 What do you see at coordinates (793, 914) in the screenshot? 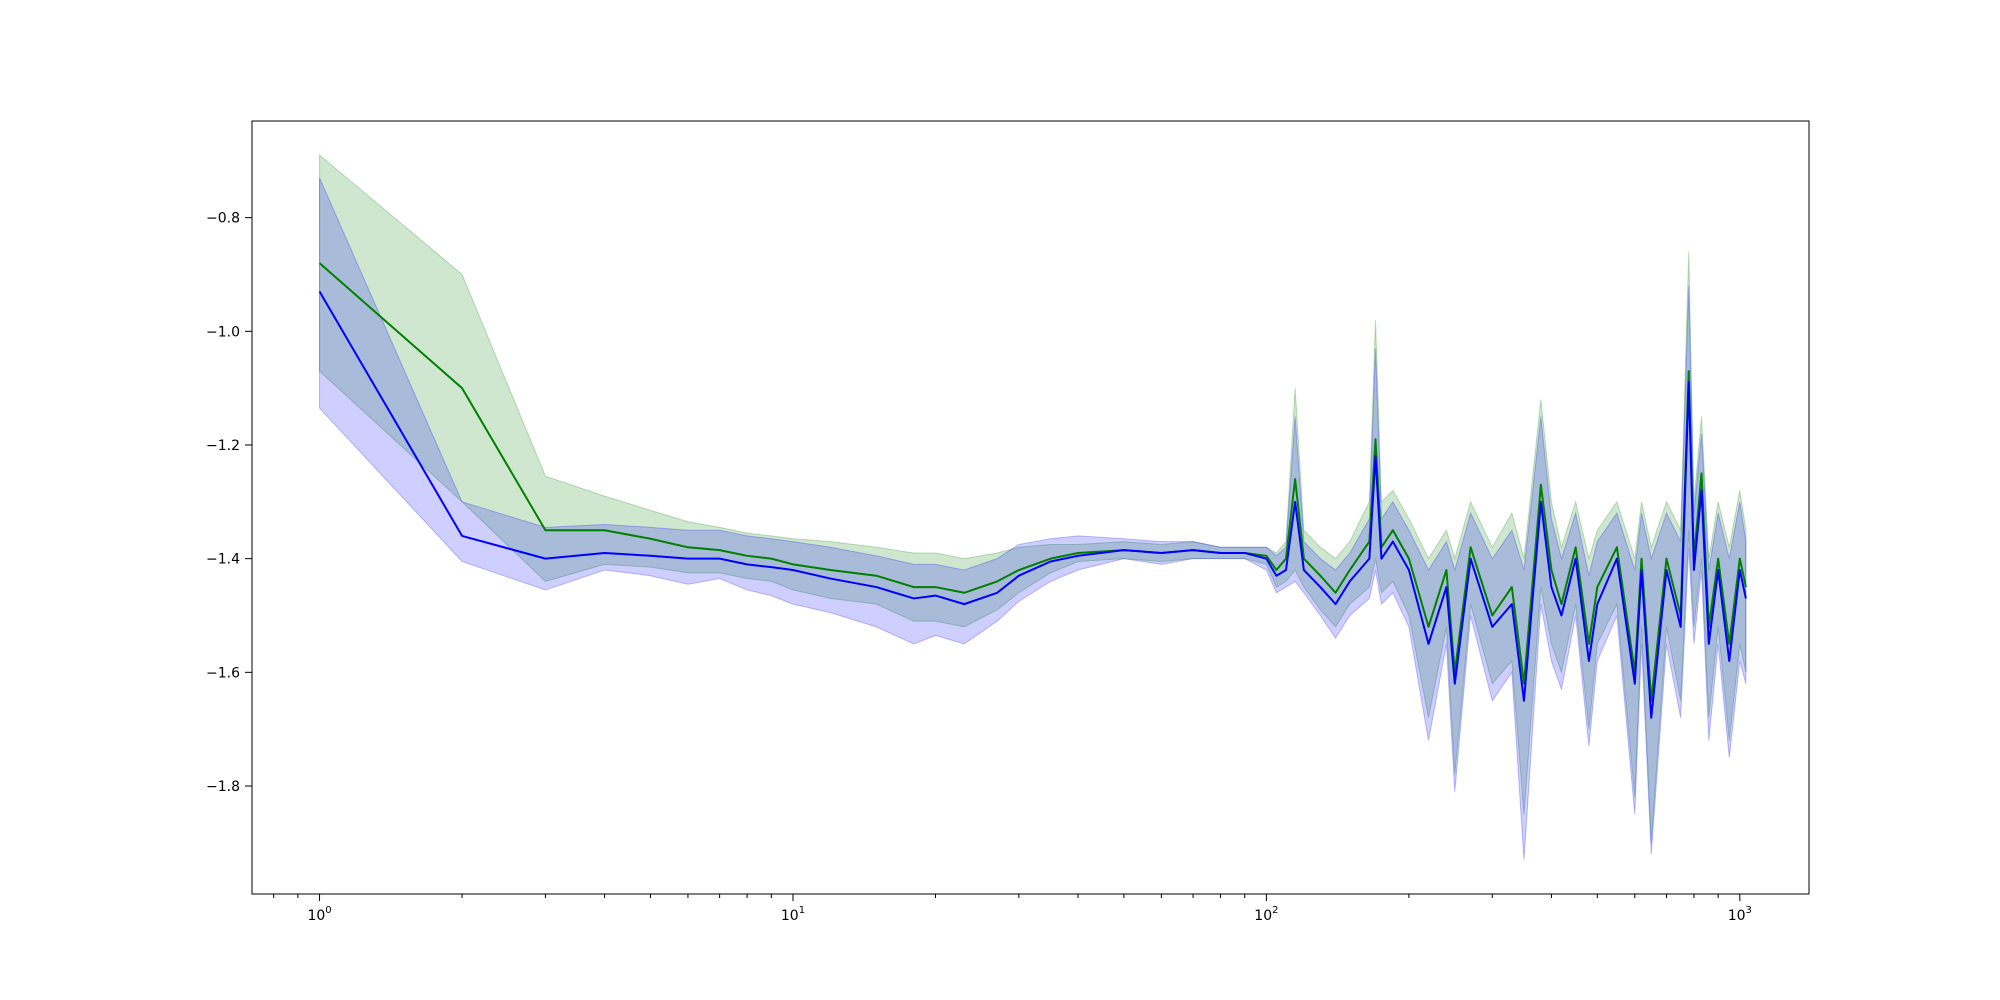
I see `x-tick-label-2: 10¹` at bounding box center [793, 914].